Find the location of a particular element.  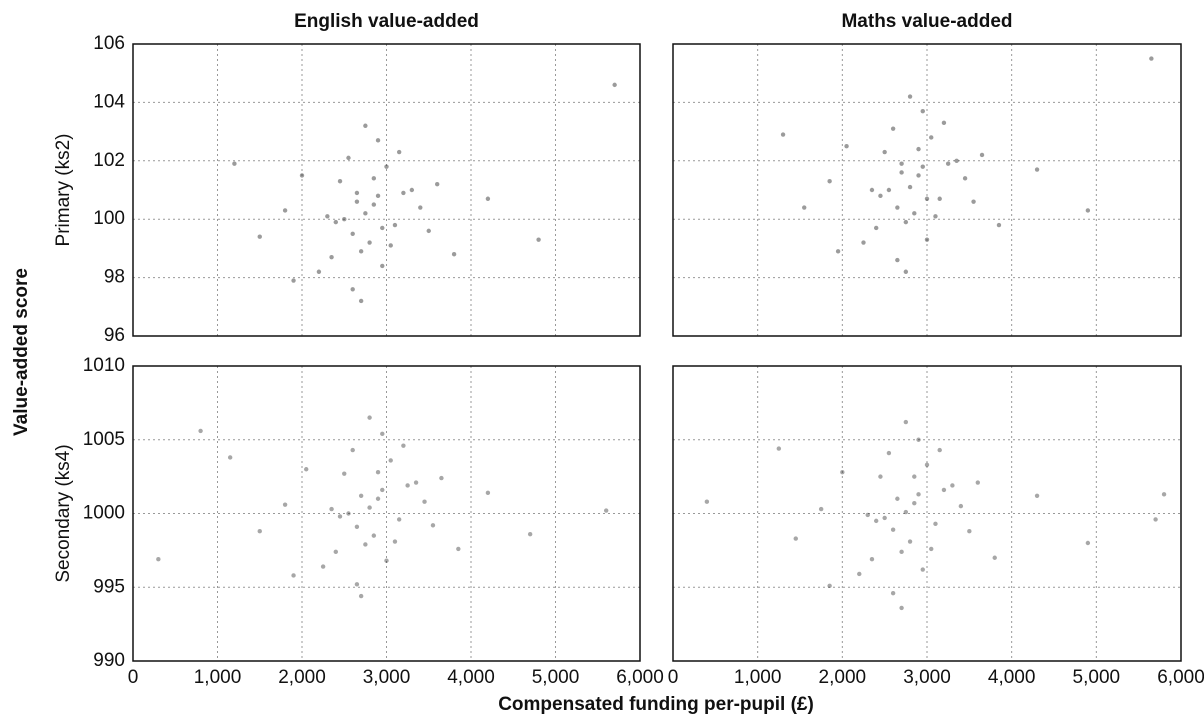

x-tick-label: 3,000 is located at coordinates (387, 677).